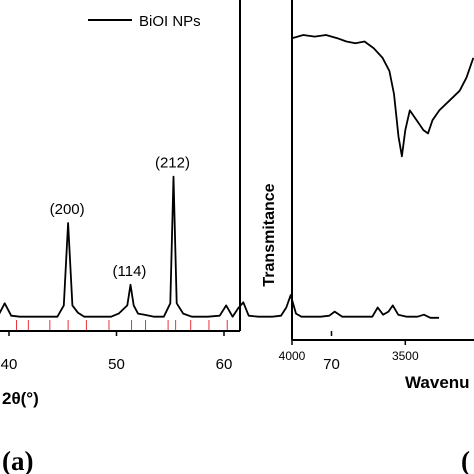 The width and height of the screenshot is (474, 474). What do you see at coordinates (437, 382) in the screenshot?
I see `ftir-x-axis-label: Wavenu` at bounding box center [437, 382].